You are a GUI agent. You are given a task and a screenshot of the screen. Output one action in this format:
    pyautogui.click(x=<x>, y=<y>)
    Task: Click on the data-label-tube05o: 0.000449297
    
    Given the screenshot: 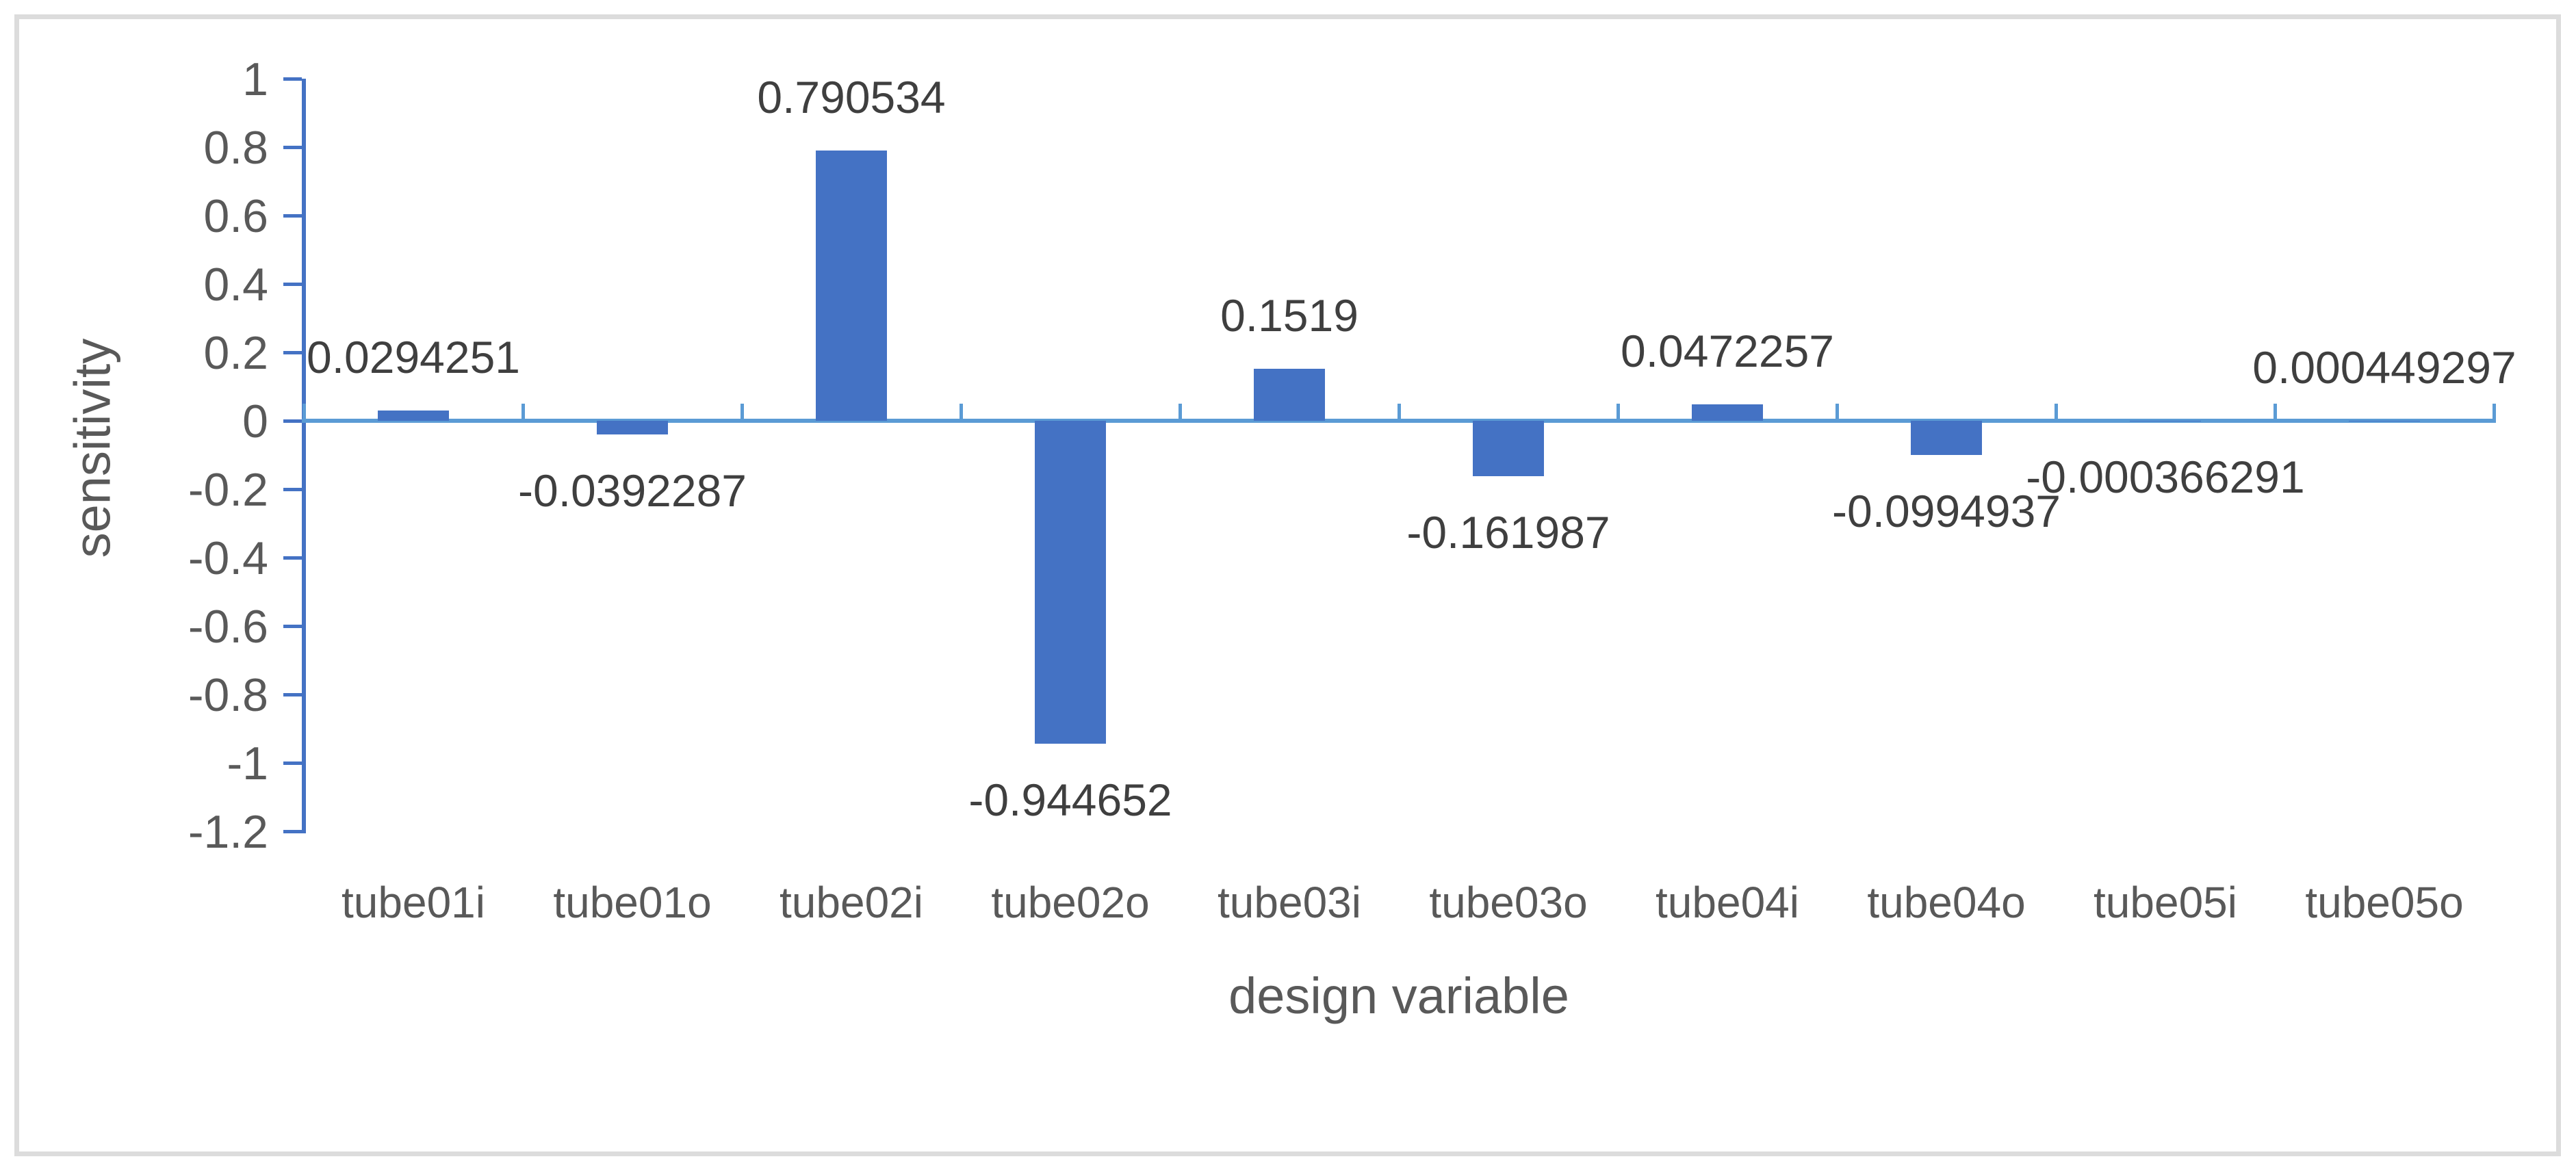 What is the action you would take?
    pyautogui.click(x=2384, y=367)
    